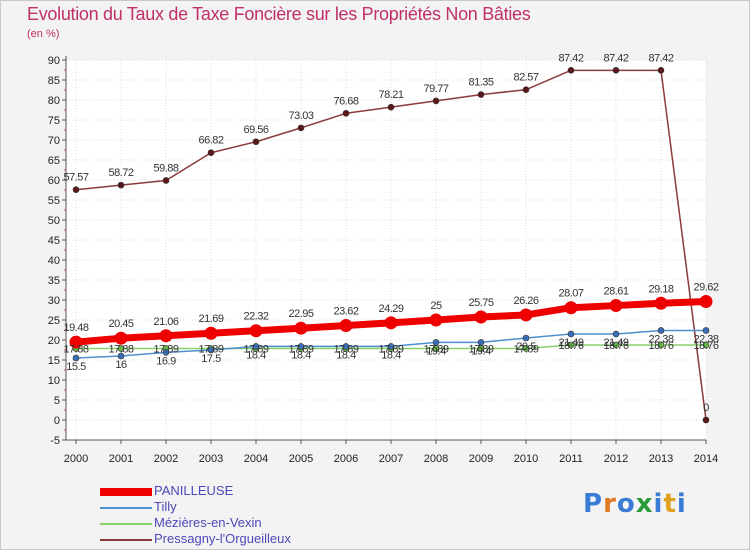 This screenshot has height=550, width=750. I want to click on x-tick-label: 2010, so click(526, 459).